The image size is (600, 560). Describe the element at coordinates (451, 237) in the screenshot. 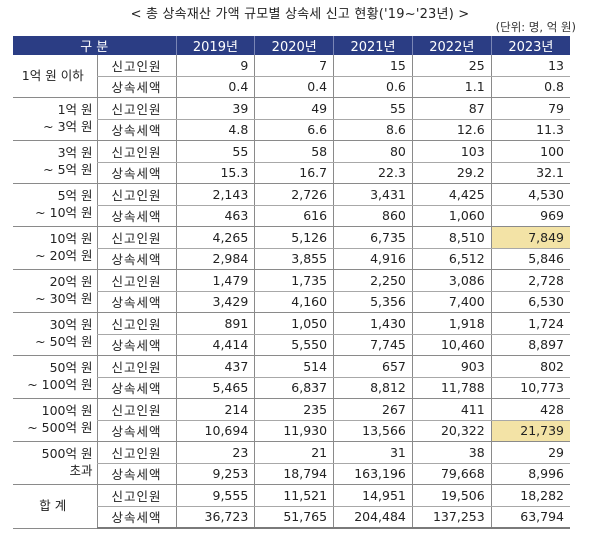

I see `cell-value: 8,510` at that location.